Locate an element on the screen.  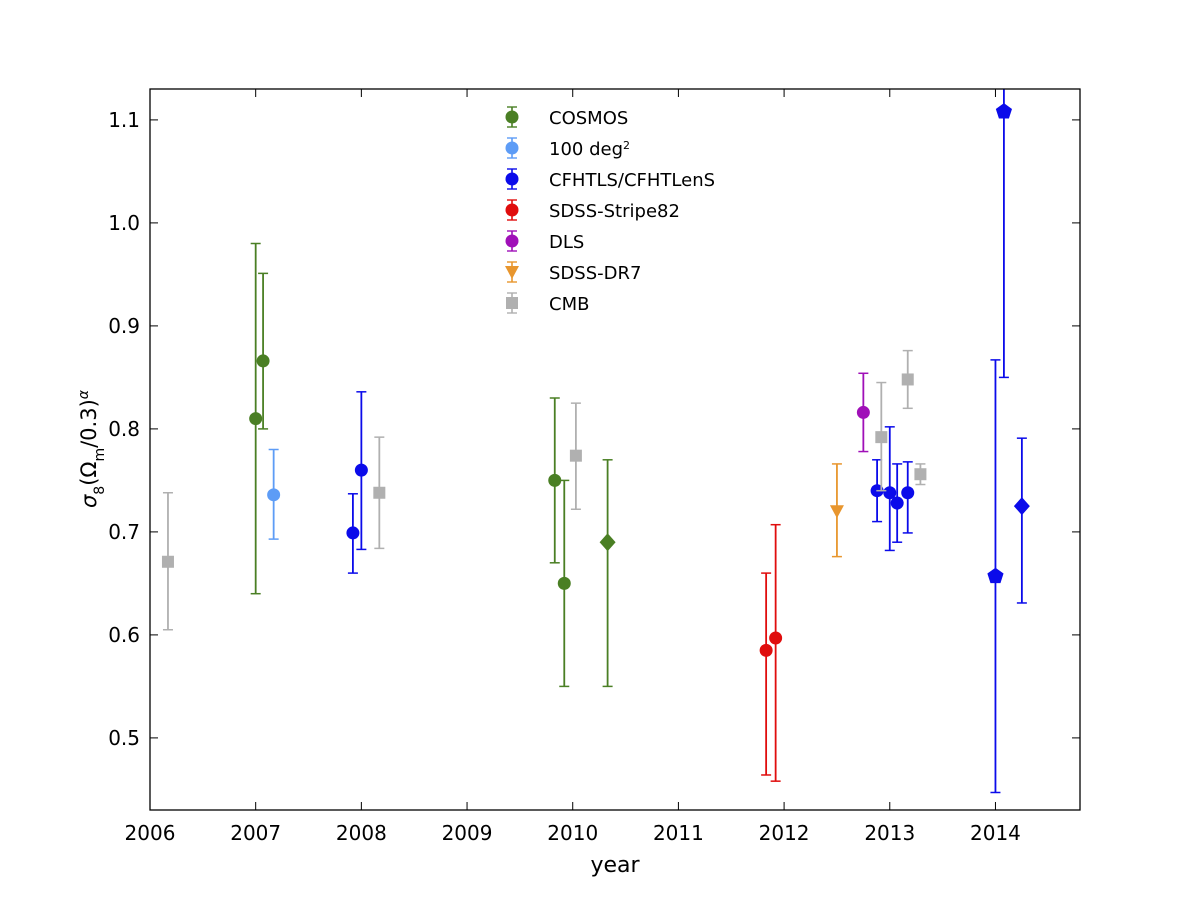
legend-label: 100 deg2 is located at coordinates (589, 150).